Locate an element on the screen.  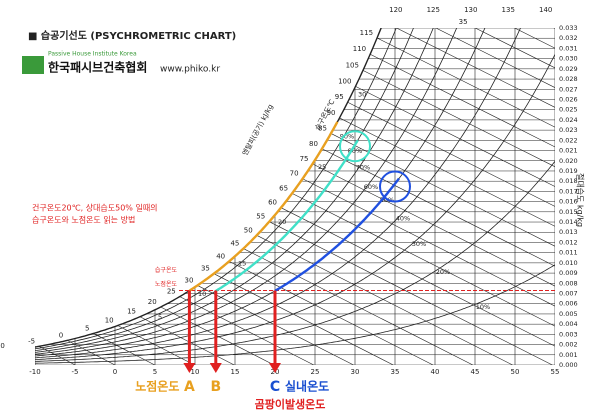
enthalpy-label: -5 is located at coordinates (31, 341).